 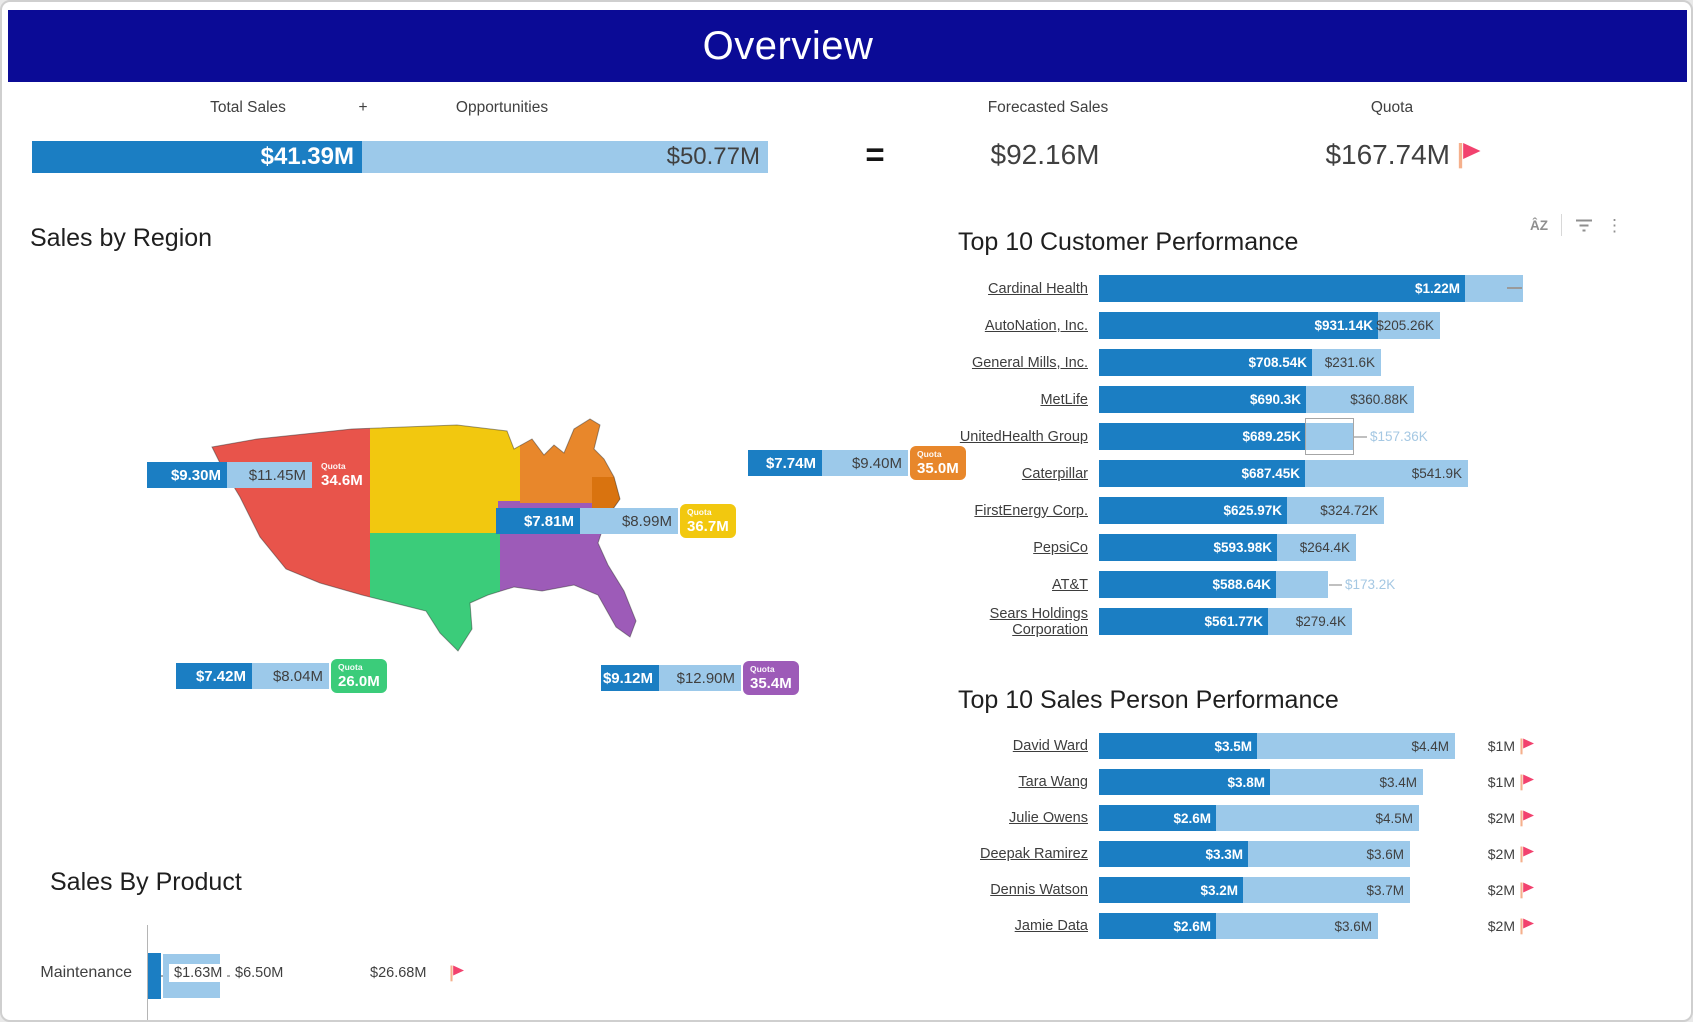 What do you see at coordinates (1178, 746) in the screenshot?
I see `sales-bar: $3.5M` at bounding box center [1178, 746].